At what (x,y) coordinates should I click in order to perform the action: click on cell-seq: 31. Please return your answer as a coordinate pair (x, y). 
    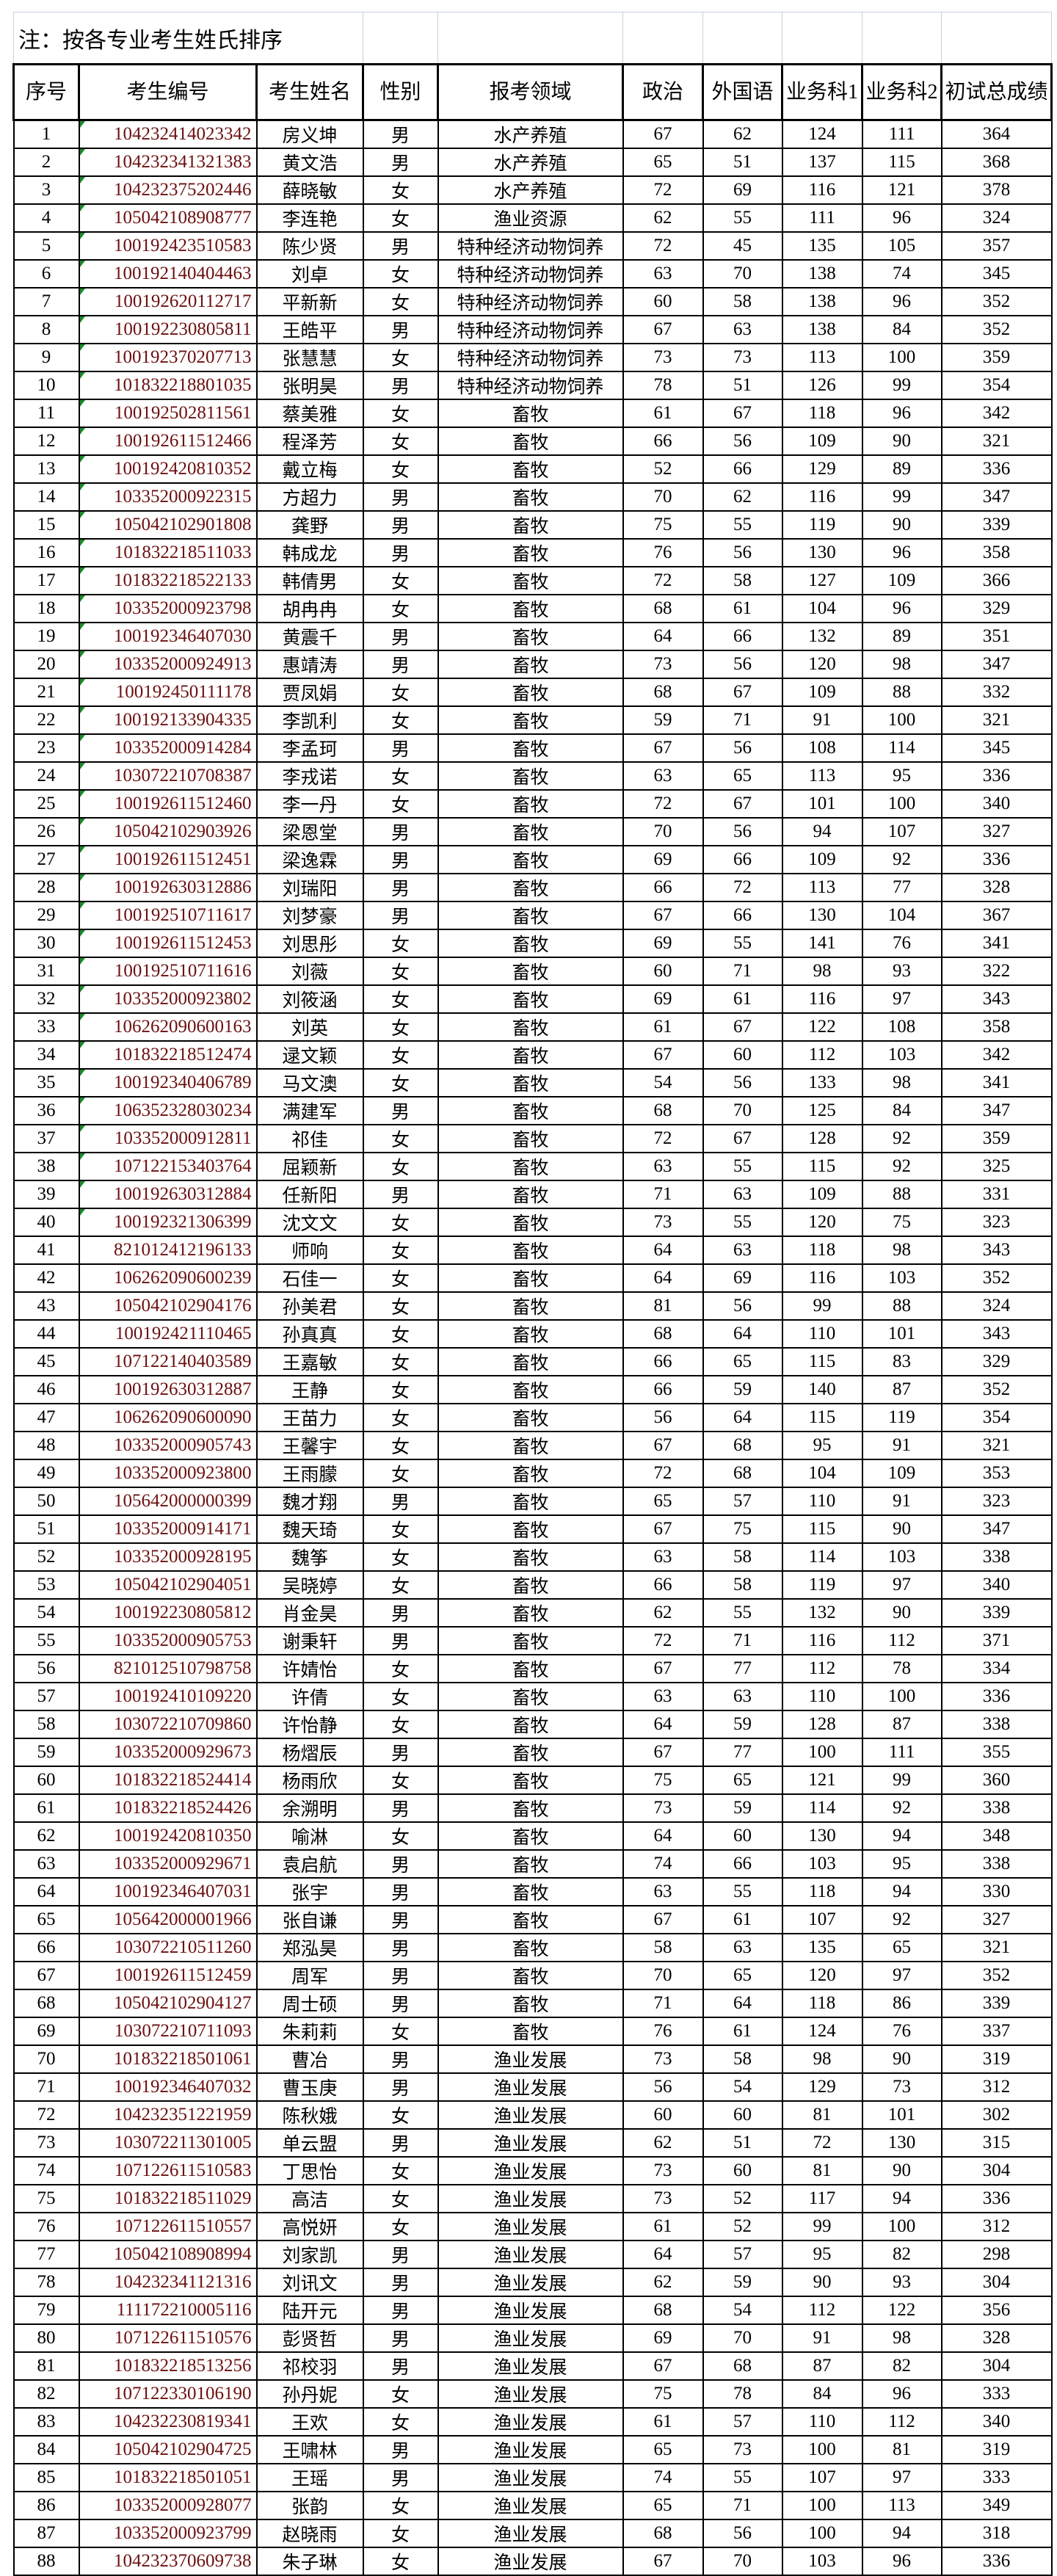
    Looking at the image, I should click on (46, 972).